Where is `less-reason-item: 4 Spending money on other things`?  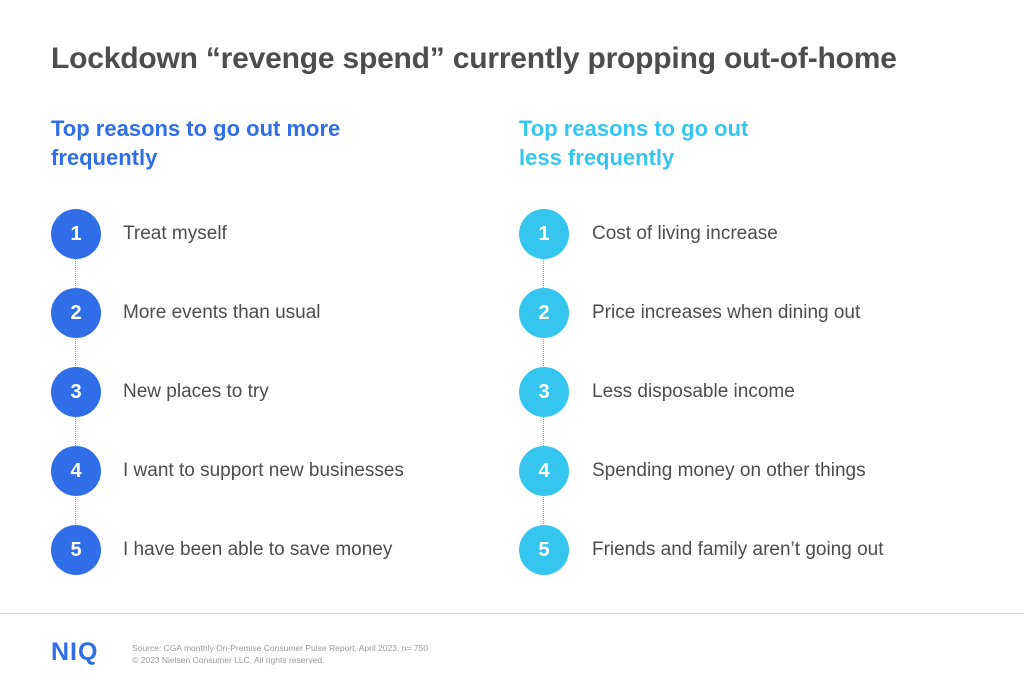
less-reason-item: 4 Spending money on other things is located at coordinates (749, 471).